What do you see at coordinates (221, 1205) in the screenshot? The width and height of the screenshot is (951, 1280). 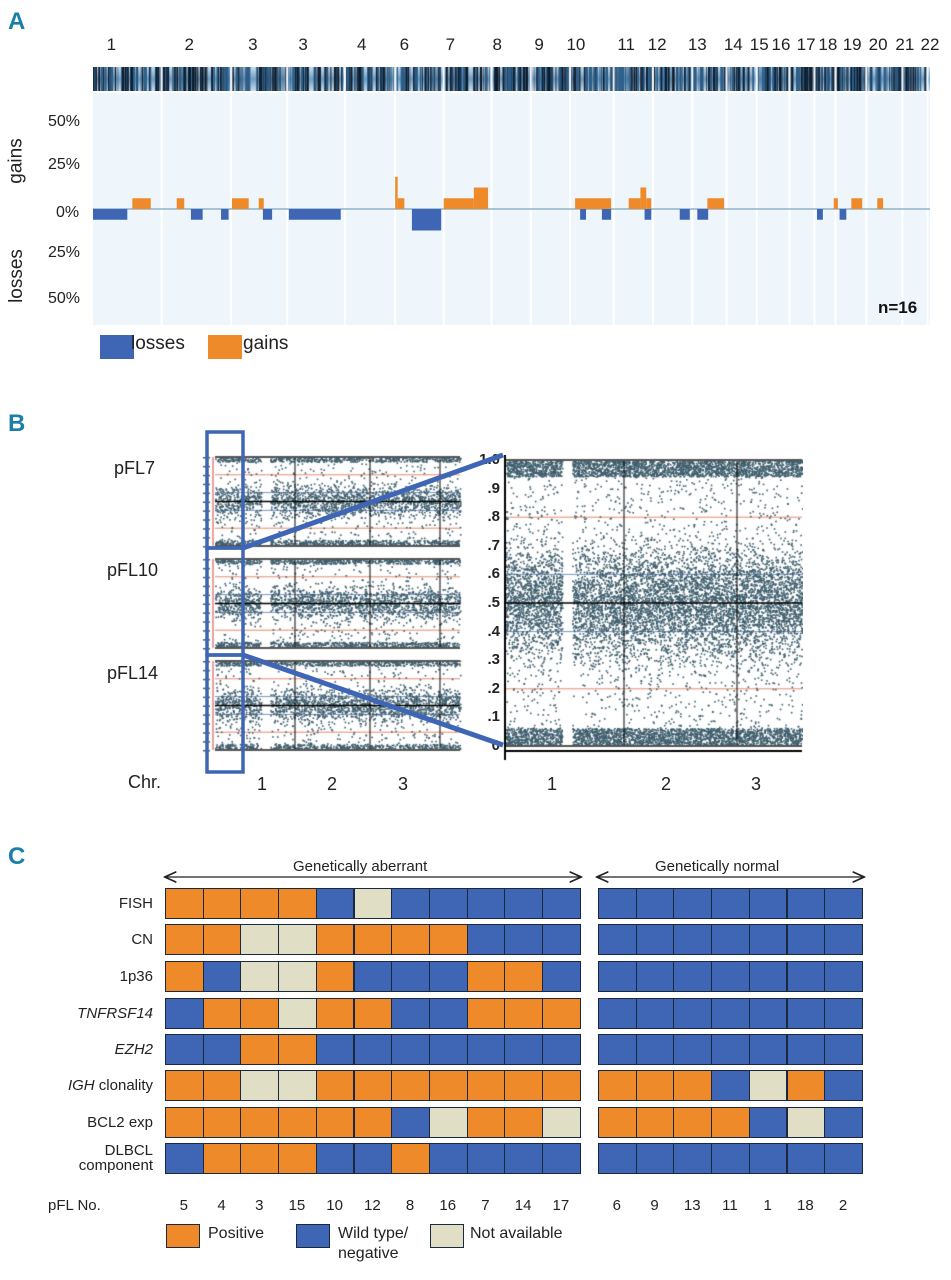 I see `pfl-number: 4` at bounding box center [221, 1205].